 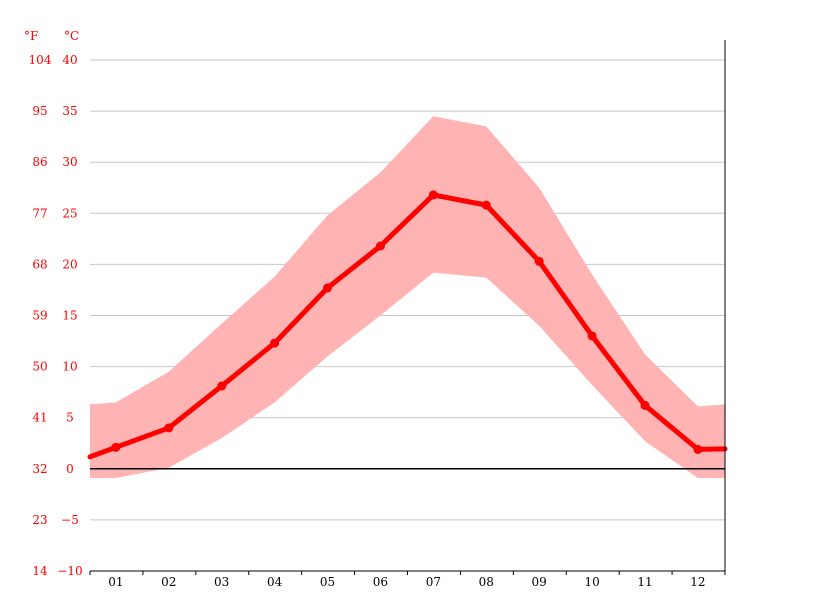 What do you see at coordinates (275, 582) in the screenshot?
I see `month-label: 04` at bounding box center [275, 582].